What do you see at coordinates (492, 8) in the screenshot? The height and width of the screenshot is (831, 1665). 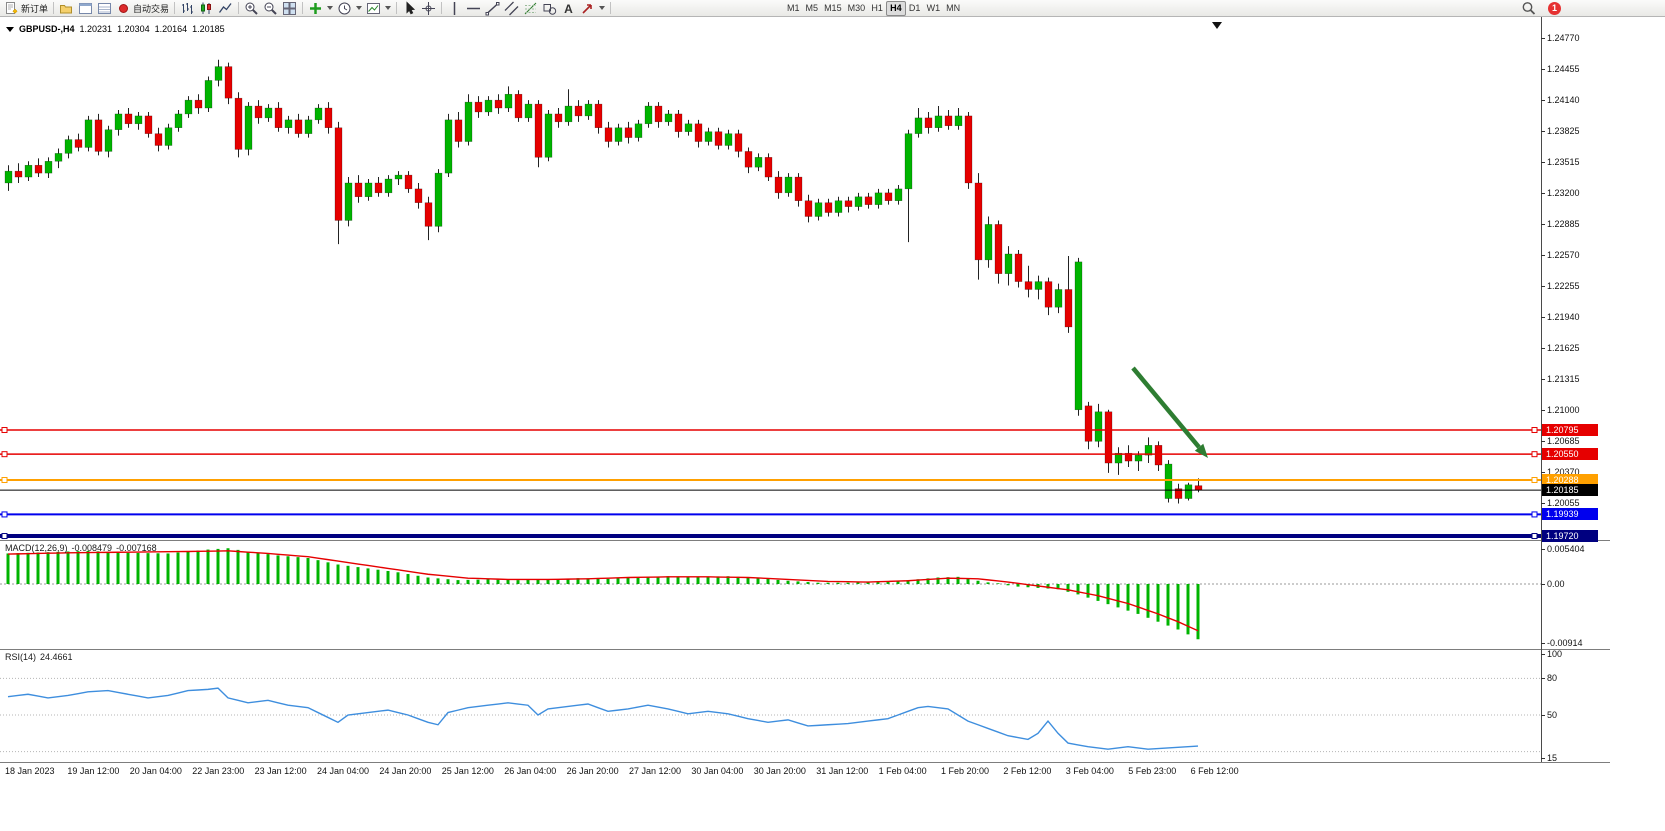 I see `trendline-button` at bounding box center [492, 8].